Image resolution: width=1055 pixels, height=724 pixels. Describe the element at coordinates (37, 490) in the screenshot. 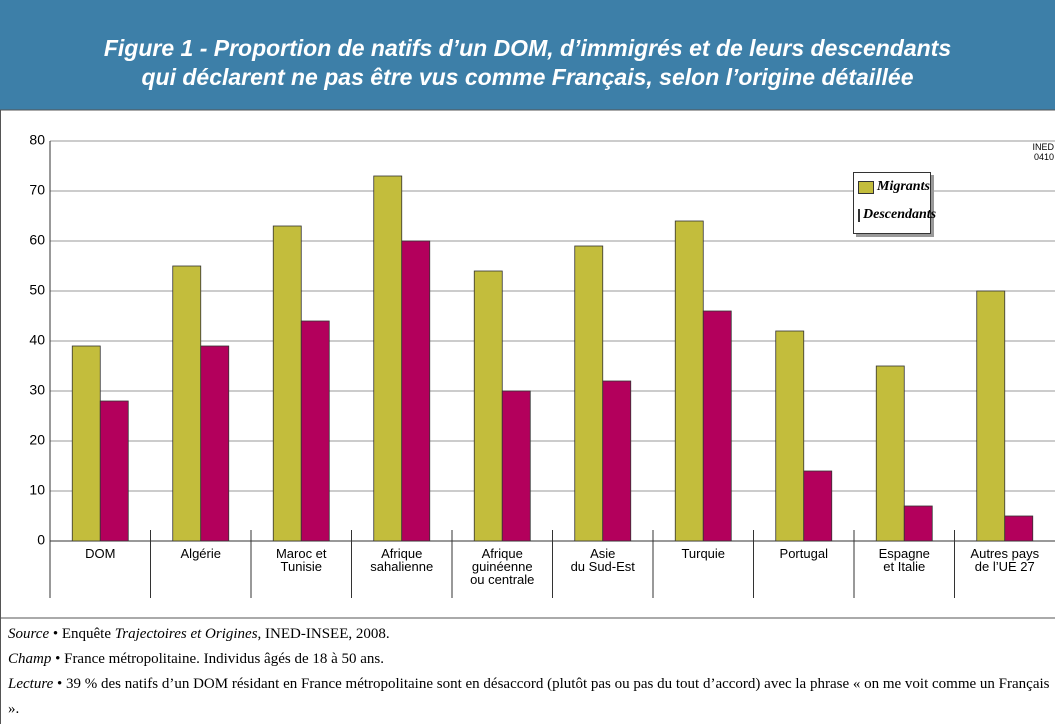

I see `y-tick-label: 10` at that location.